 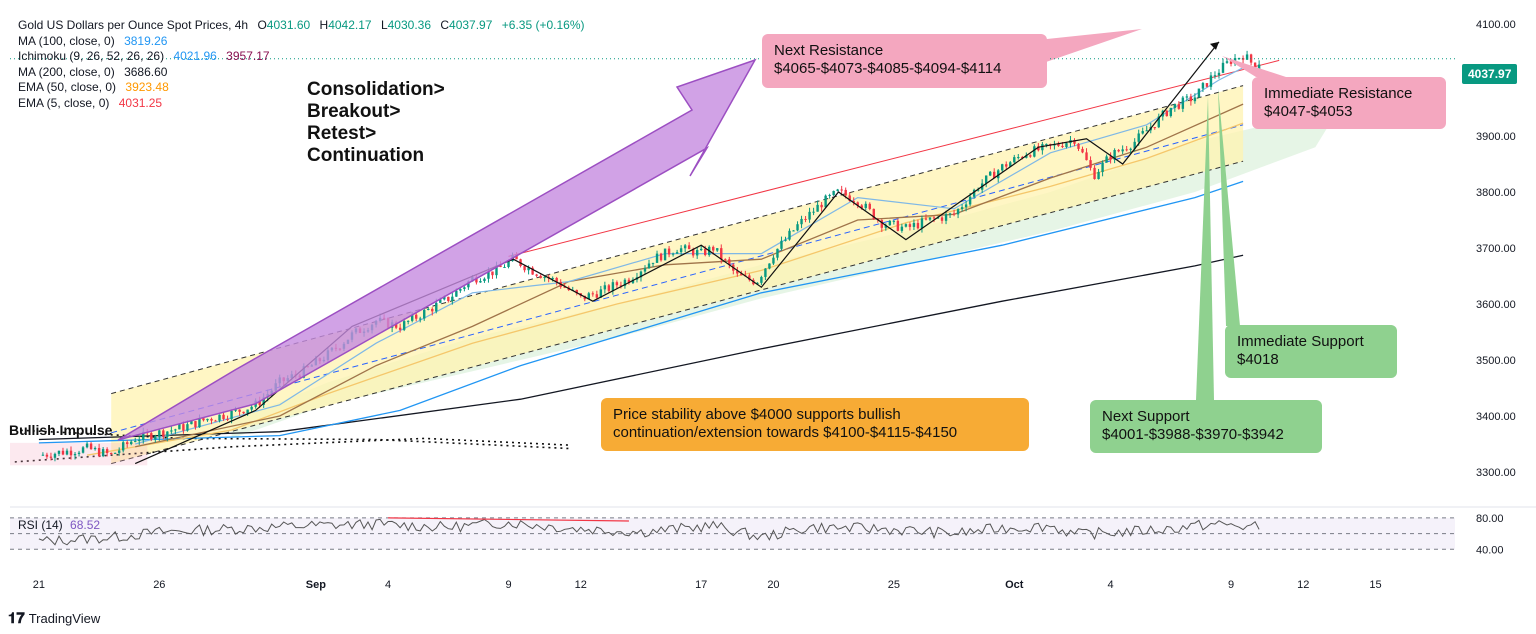 What do you see at coordinates (59, 525) in the screenshot?
I see `rsi-legend: RSI (14) 68.52` at bounding box center [59, 525].